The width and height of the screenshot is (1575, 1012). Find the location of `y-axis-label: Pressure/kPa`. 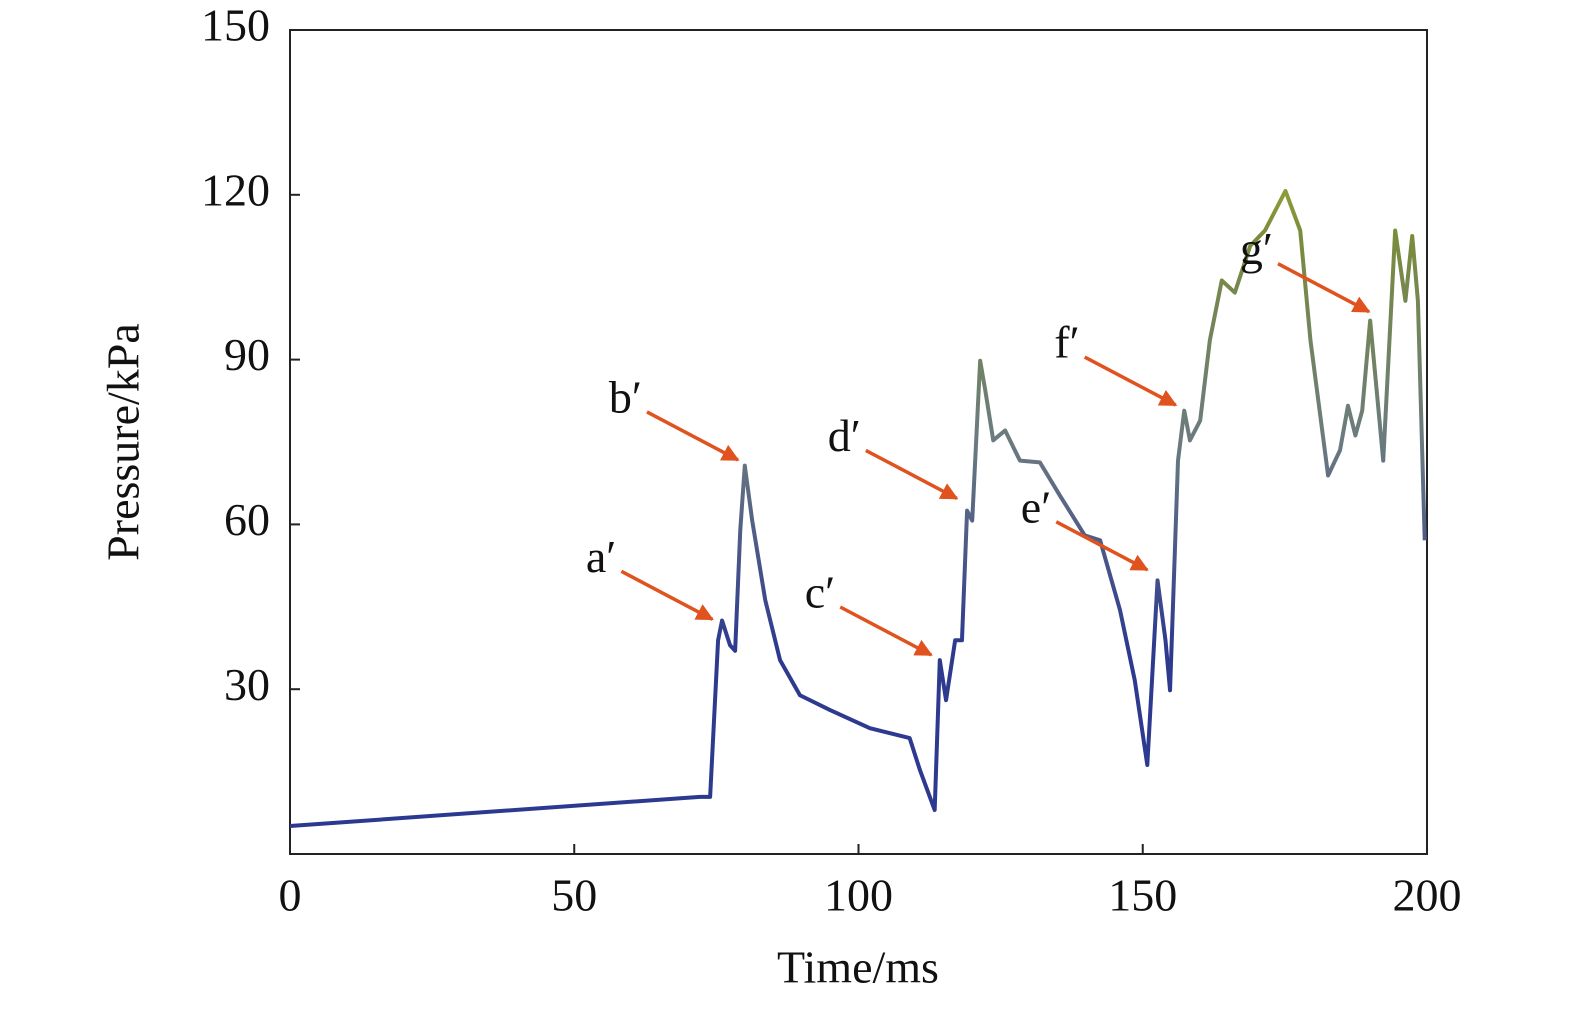

y-axis-label: Pressure/kPa is located at coordinates (123, 442).